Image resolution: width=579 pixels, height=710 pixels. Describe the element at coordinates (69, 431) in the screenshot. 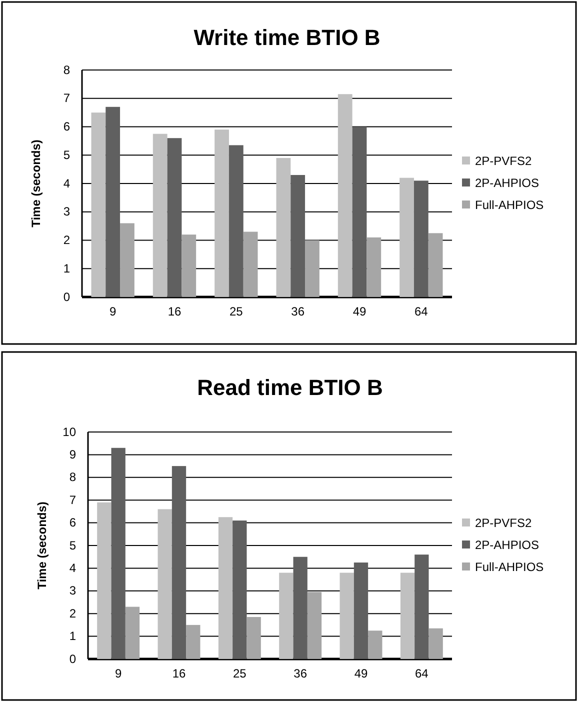

I see `y-tick-label: 10` at that location.